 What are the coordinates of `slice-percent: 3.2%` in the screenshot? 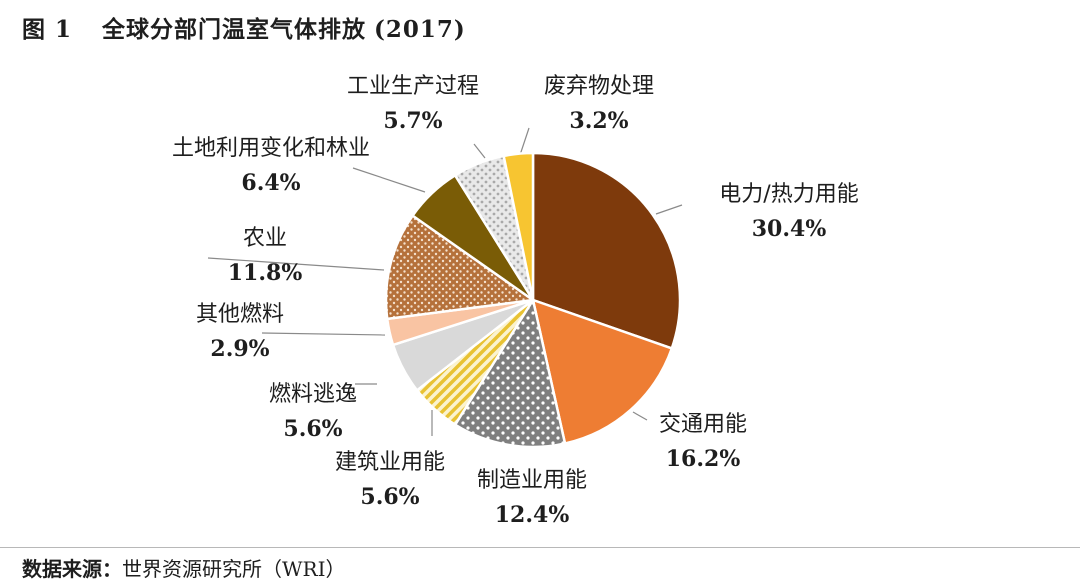 It's located at (599, 121).